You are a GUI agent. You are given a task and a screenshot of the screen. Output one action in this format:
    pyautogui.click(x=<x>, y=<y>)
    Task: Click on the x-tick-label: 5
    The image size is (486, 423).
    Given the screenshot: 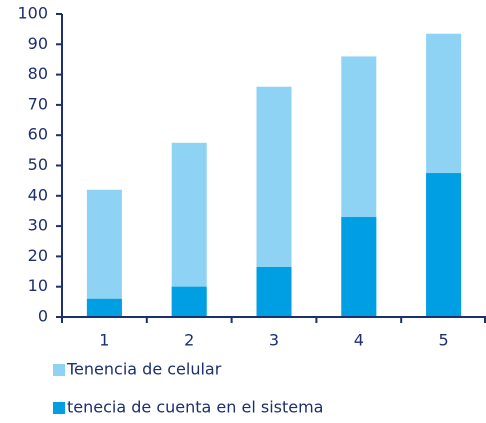 What is the action you would take?
    pyautogui.click(x=444, y=340)
    